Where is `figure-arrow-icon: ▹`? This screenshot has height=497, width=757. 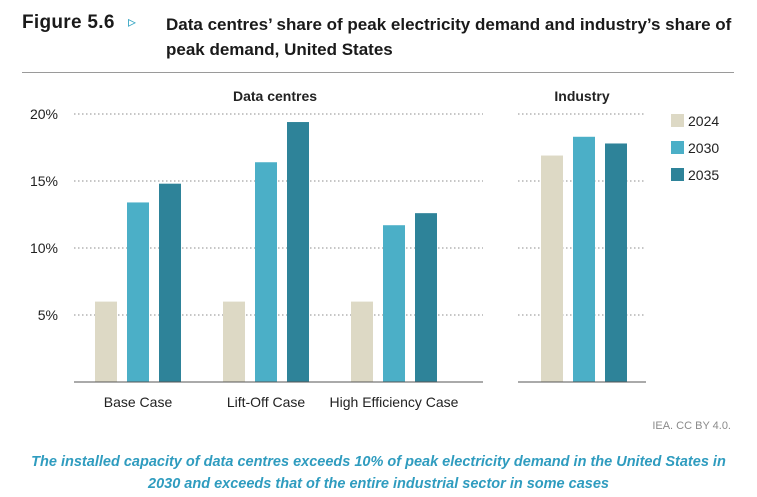
figure-arrow-icon: ▹ is located at coordinates (132, 22).